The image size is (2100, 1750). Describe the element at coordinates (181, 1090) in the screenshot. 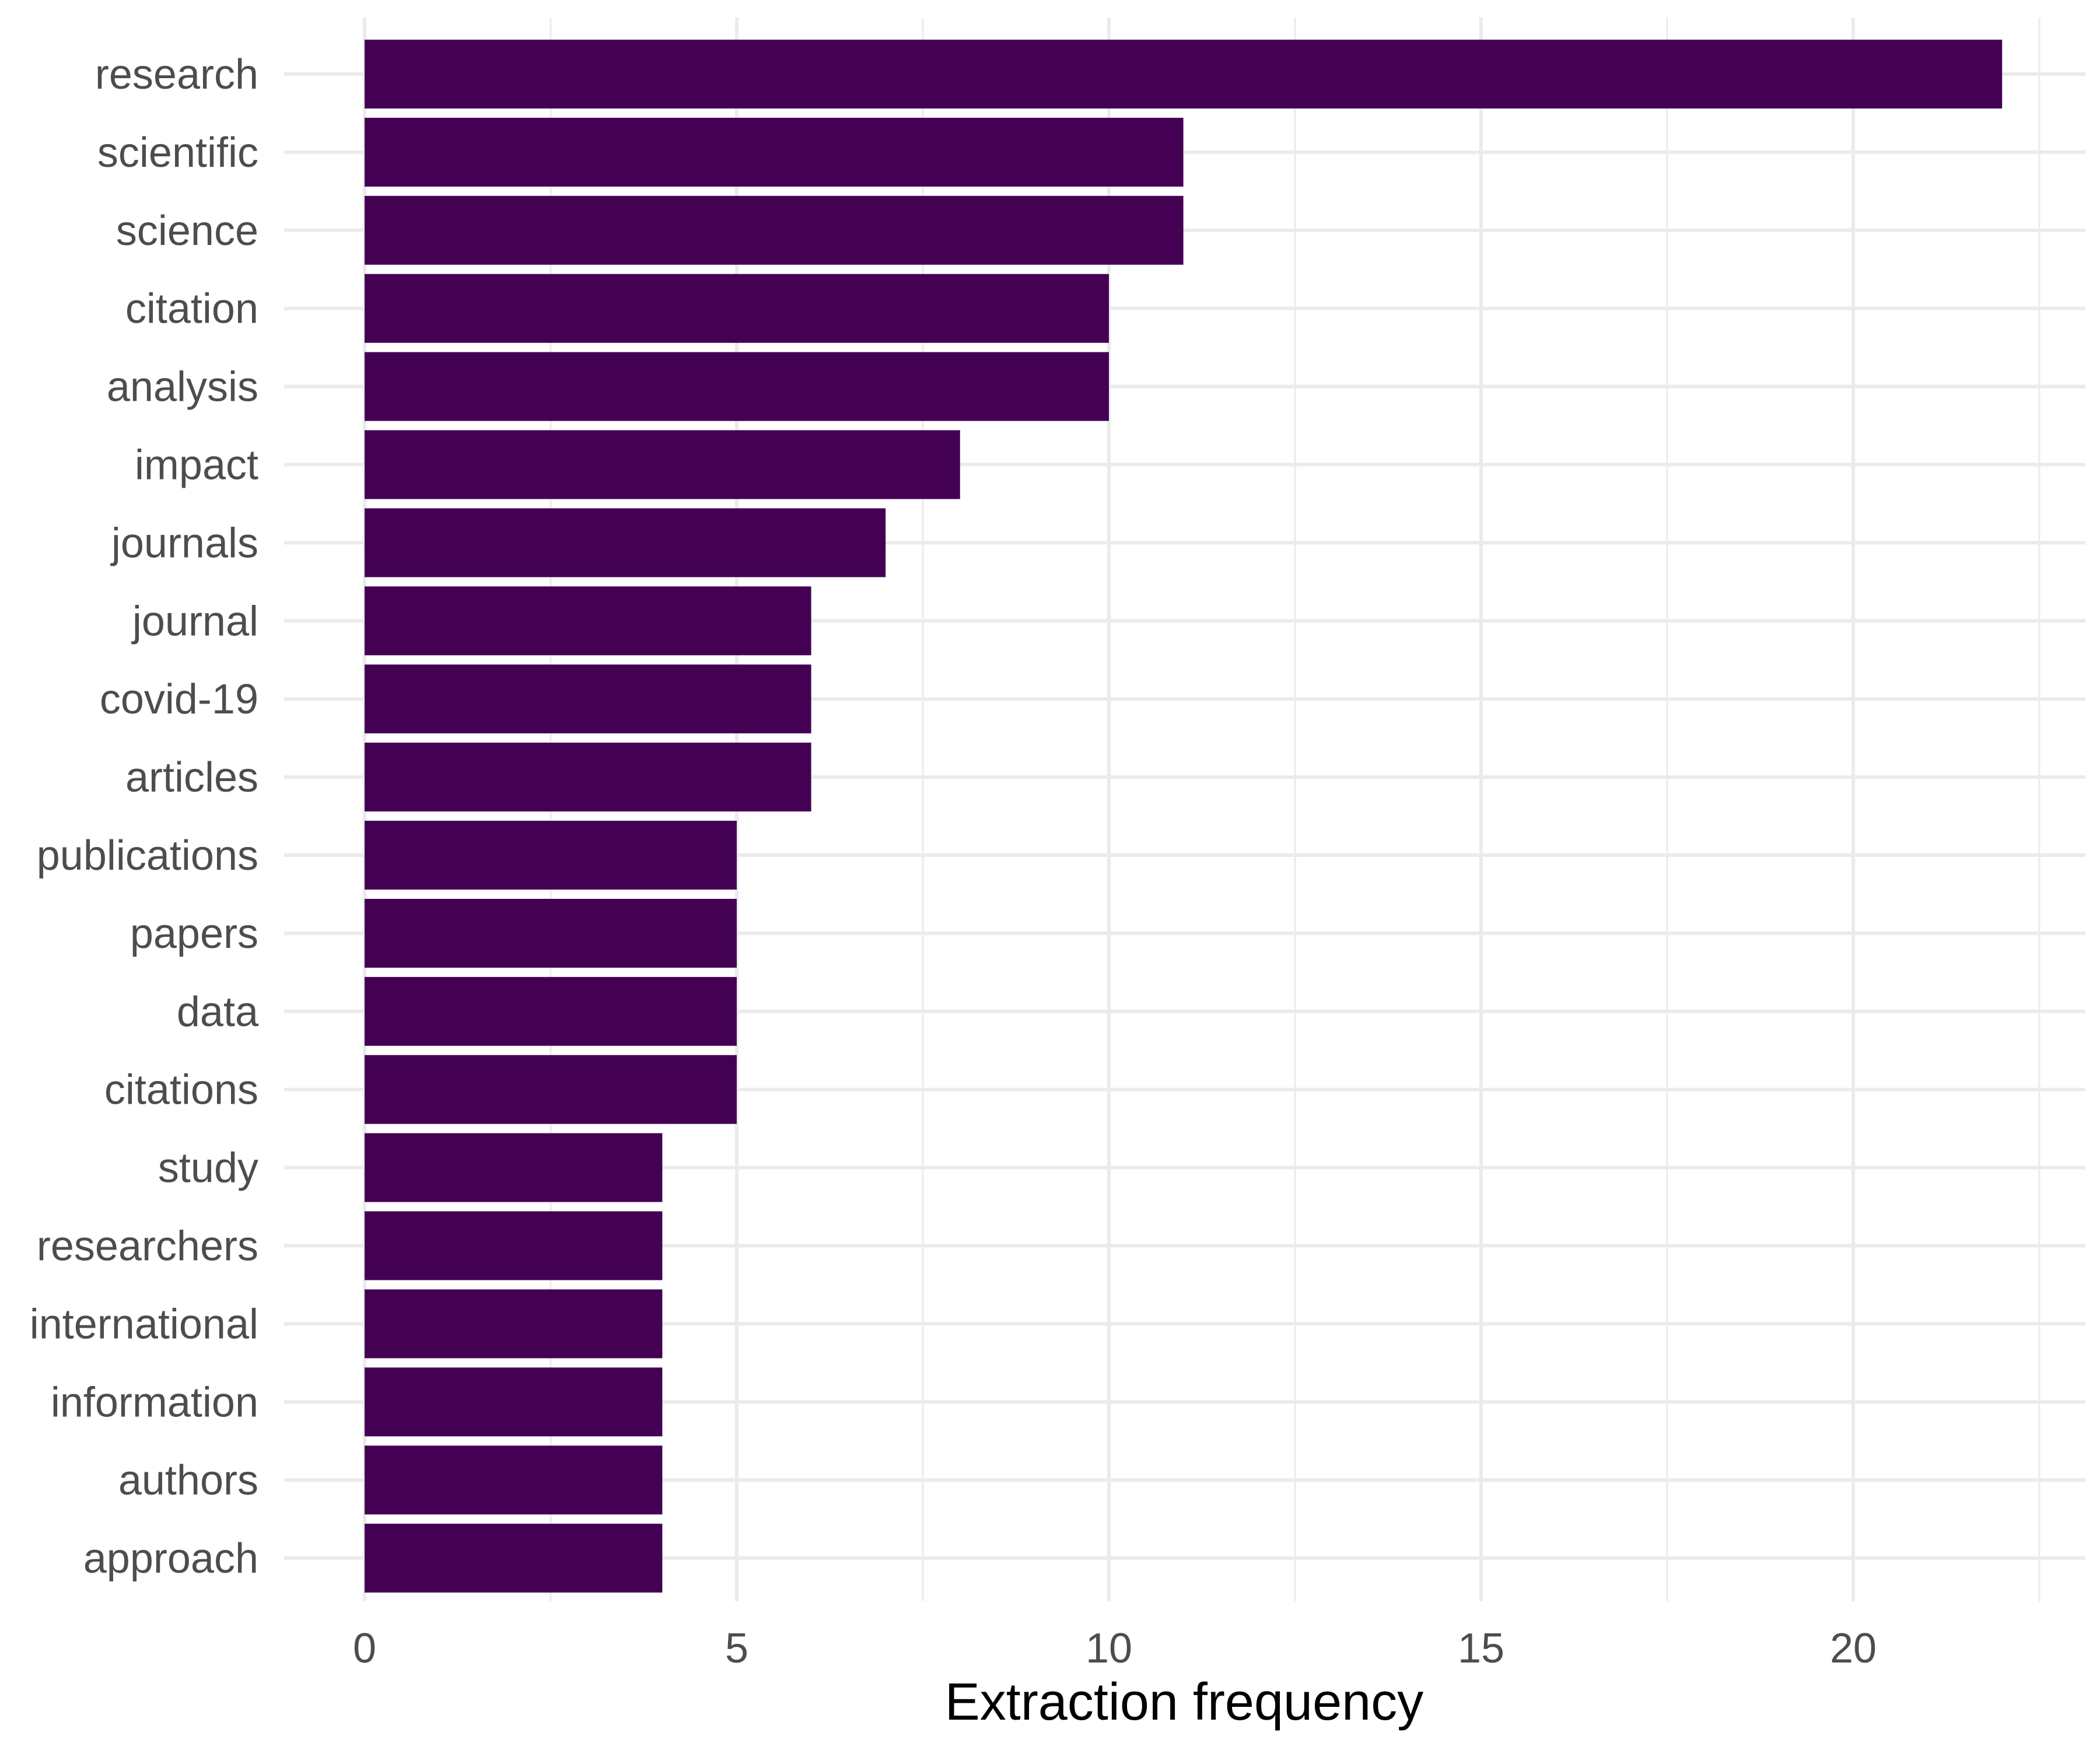

I see `y-tick-label: citations` at that location.